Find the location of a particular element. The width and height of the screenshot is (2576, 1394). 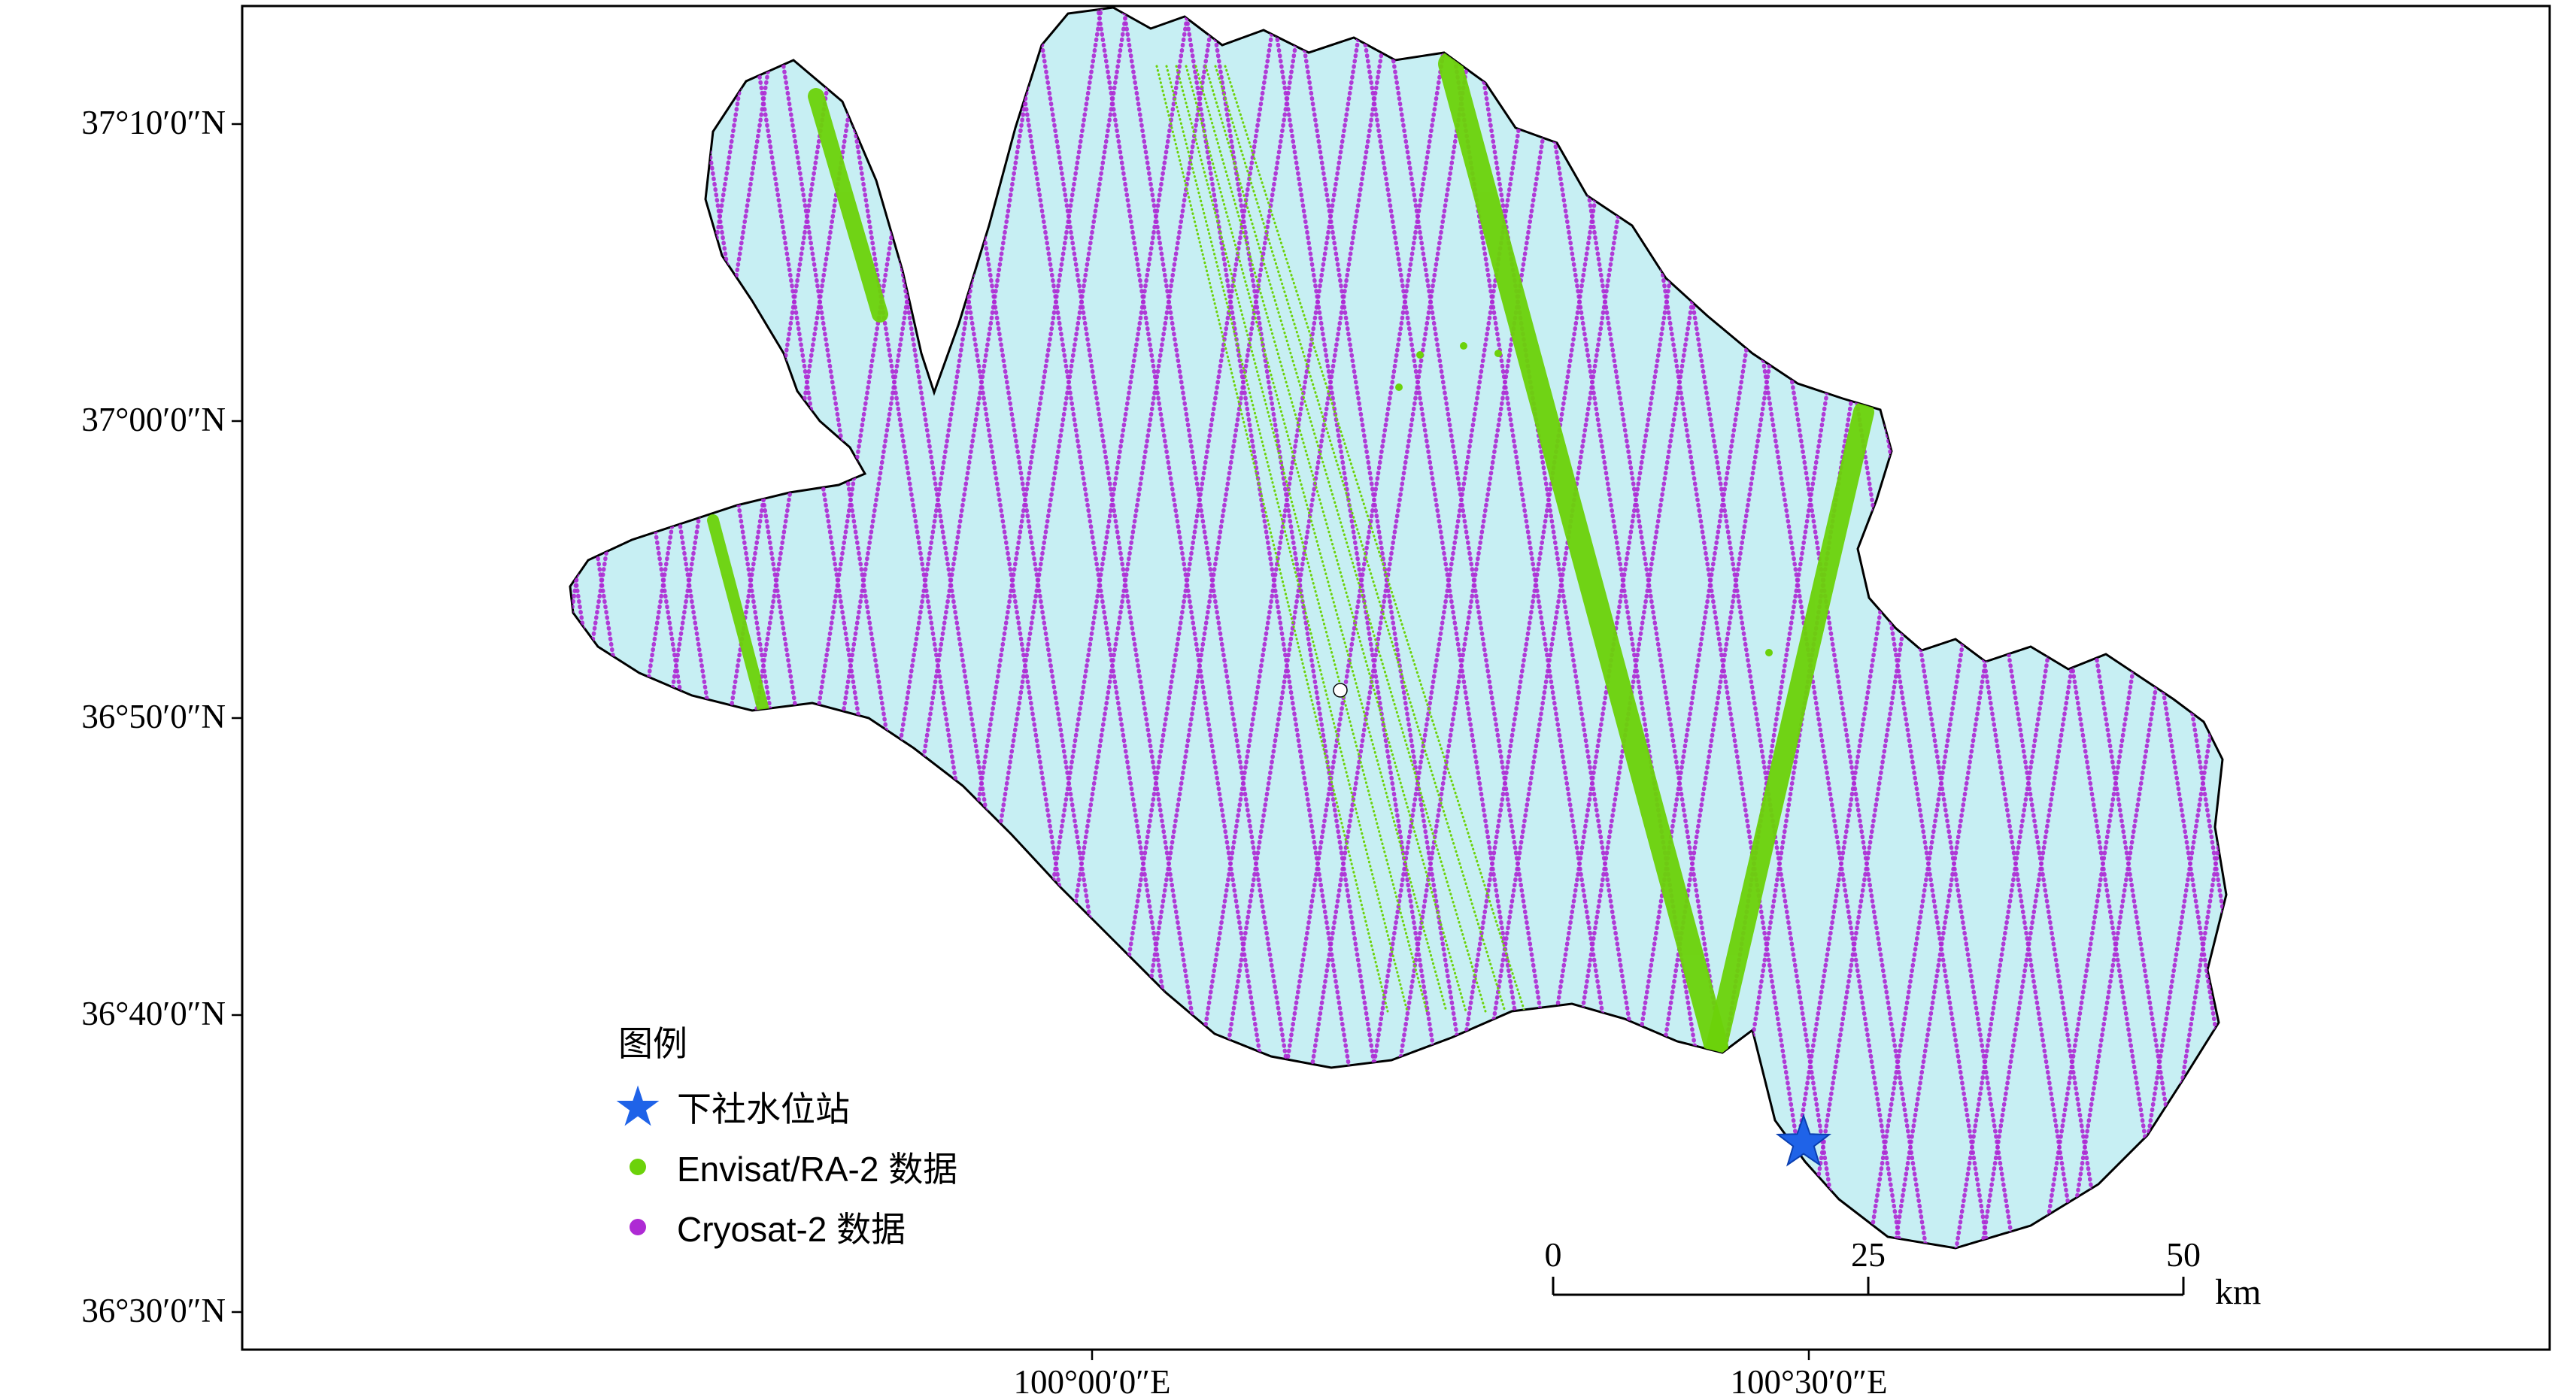

scale-bar: 0 25 50 km is located at coordinates (1903, 1273).